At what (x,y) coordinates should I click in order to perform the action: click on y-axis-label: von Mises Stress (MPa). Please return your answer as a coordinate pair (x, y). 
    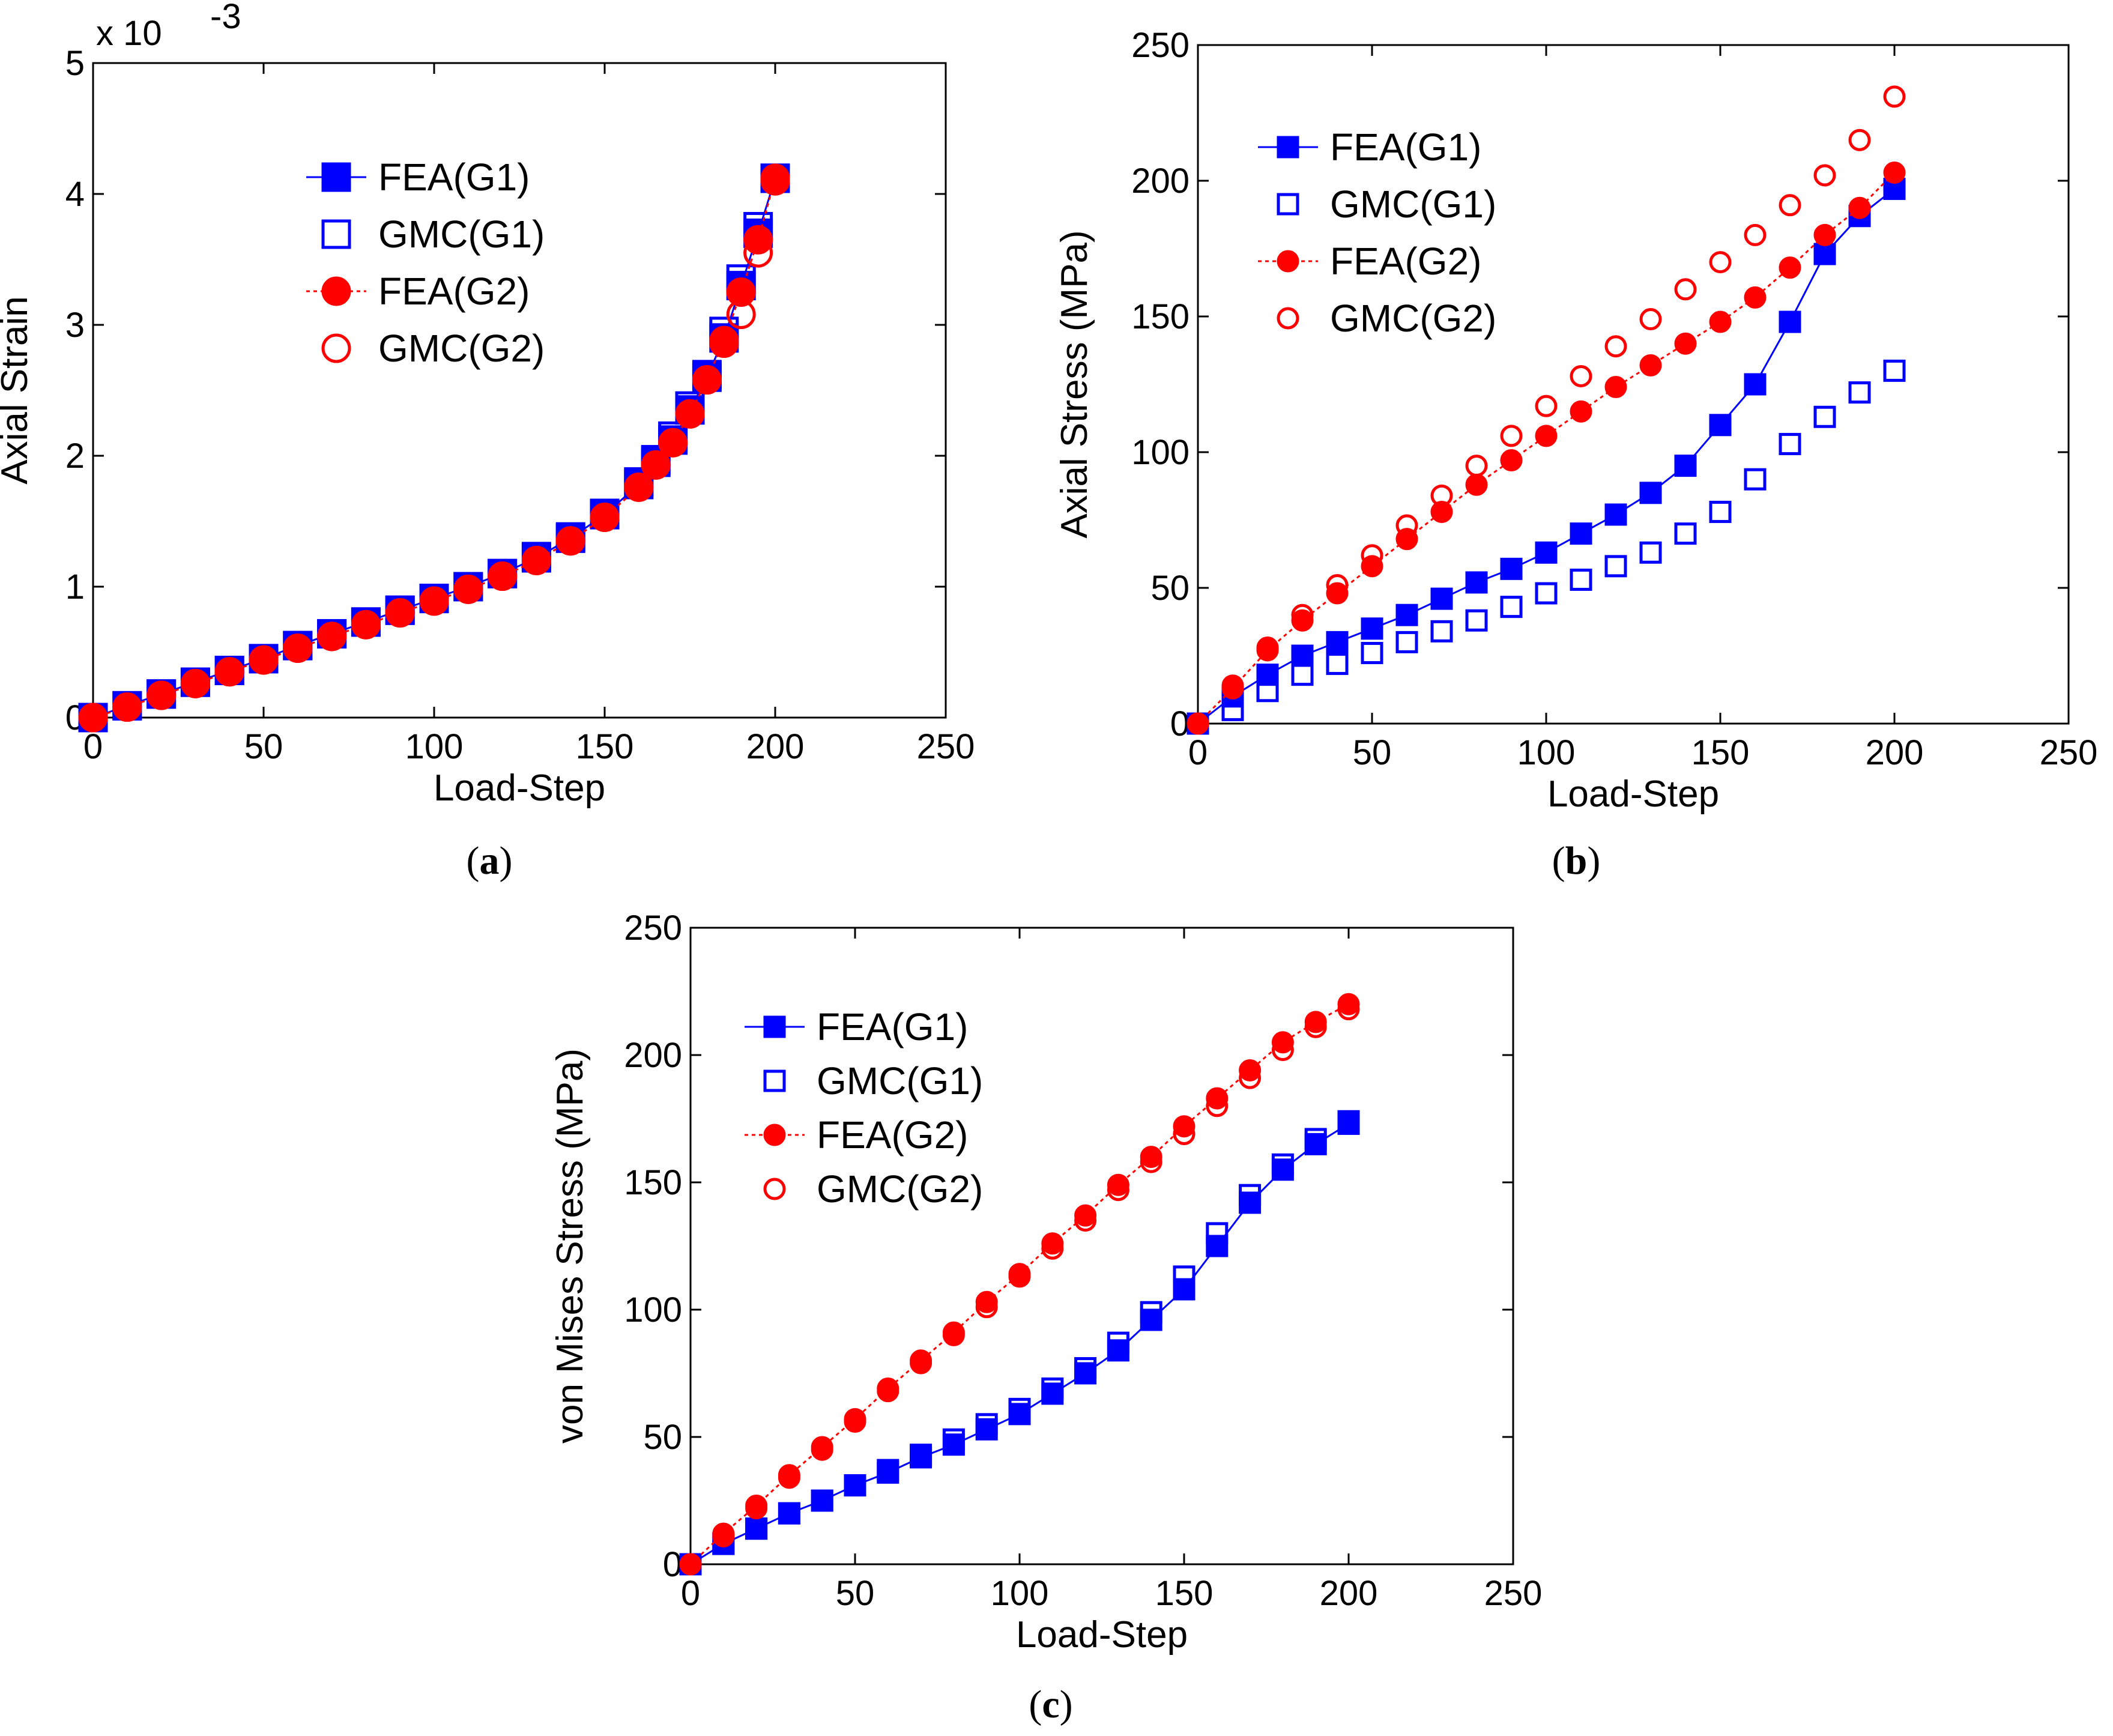
    Looking at the image, I should click on (570, 1246).